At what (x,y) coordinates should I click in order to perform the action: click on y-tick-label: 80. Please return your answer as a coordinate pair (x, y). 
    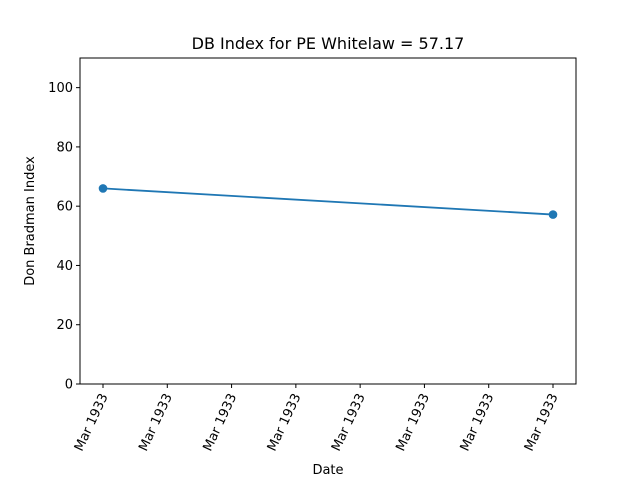
    Looking at the image, I should click on (64, 147).